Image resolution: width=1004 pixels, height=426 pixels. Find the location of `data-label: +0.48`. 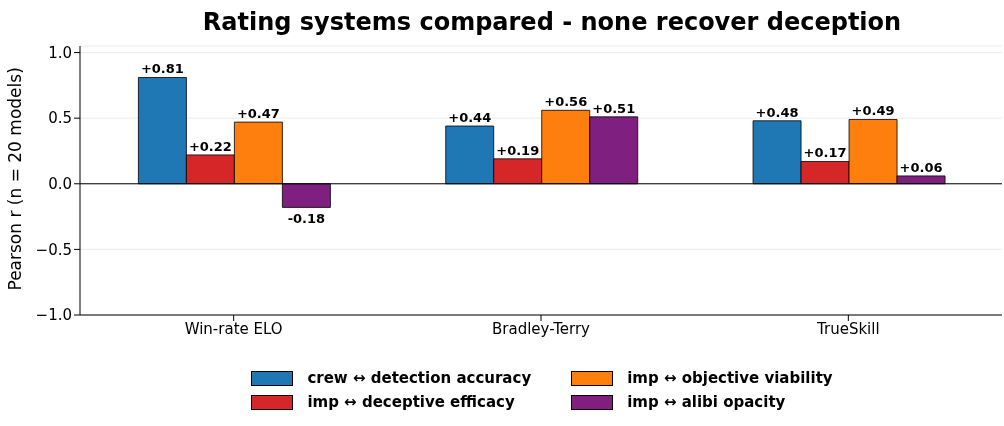

data-label: +0.48 is located at coordinates (777, 112).